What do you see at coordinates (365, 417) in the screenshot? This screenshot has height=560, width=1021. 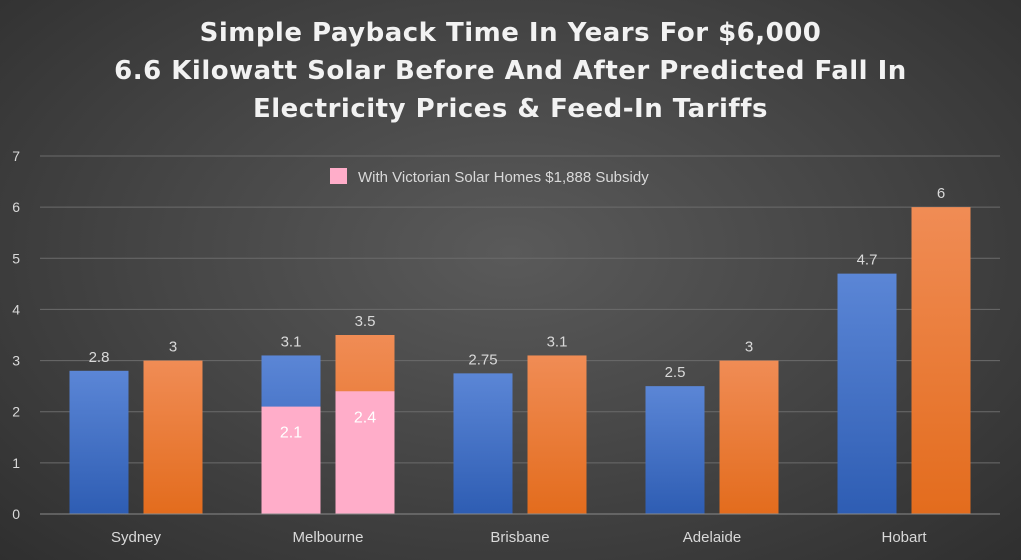 I see `subsidy-data-label: 2.4` at bounding box center [365, 417].